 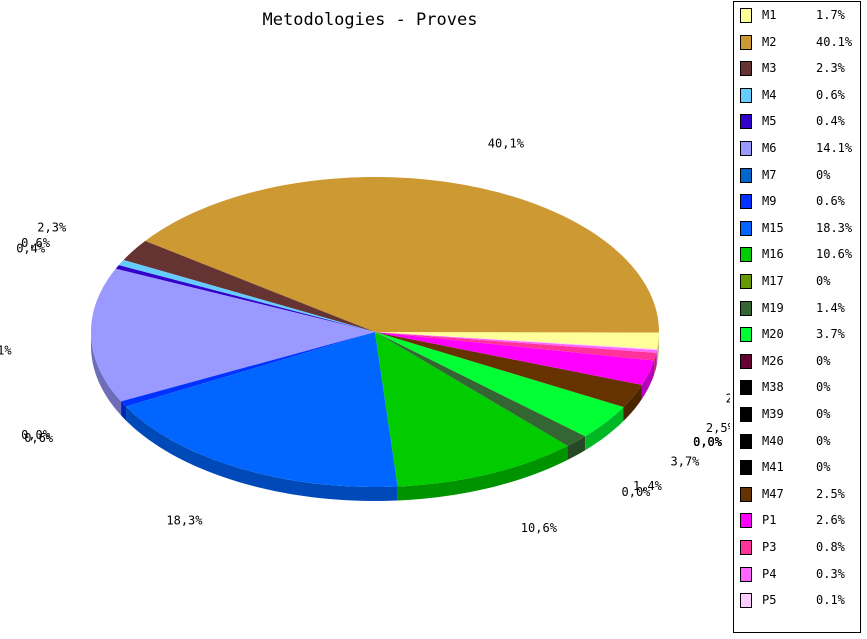 I want to click on legend-label: M6, so click(x=769, y=148).